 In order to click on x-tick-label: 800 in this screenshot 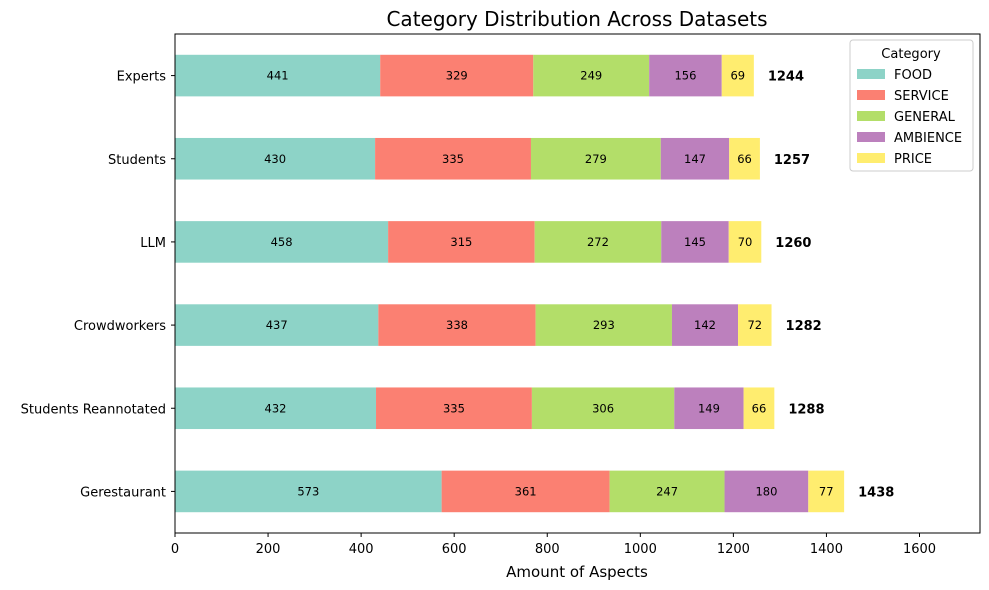, I will do `click(547, 549)`.